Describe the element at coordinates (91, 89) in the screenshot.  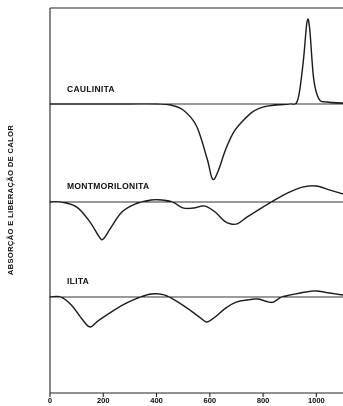
I see `series-label: CAULINITA` at that location.